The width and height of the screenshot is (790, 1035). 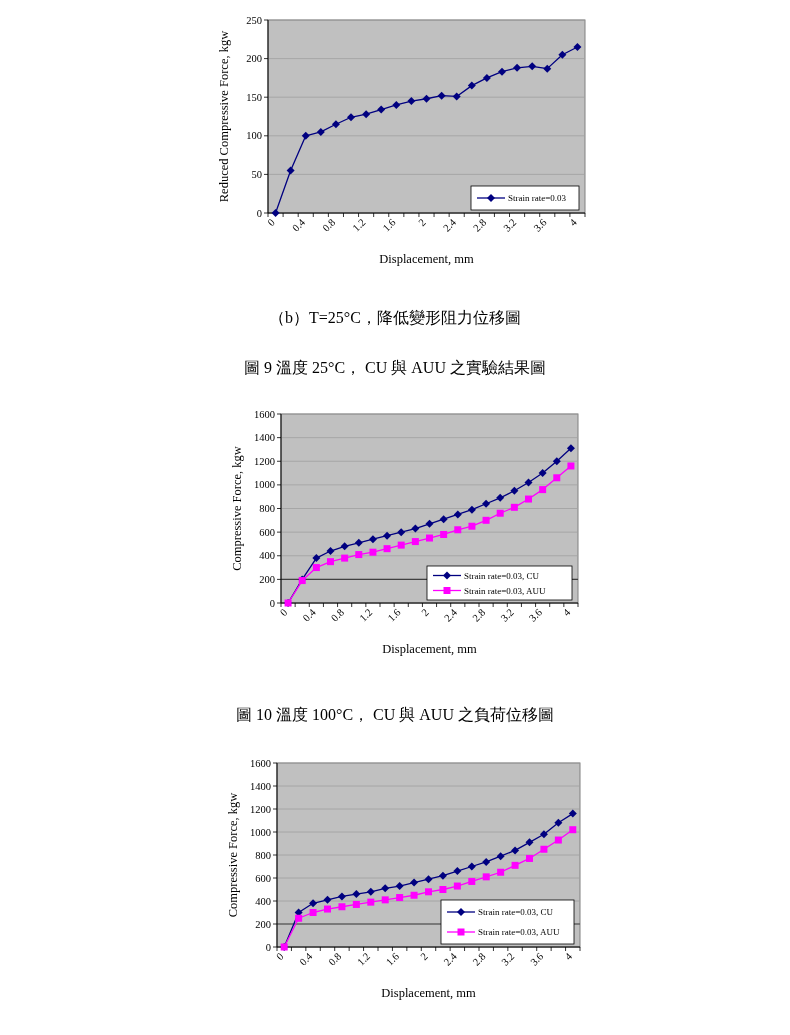 What do you see at coordinates (516, 912) in the screenshot?
I see `legend-label: Strain rate=0.03, CU` at bounding box center [516, 912].